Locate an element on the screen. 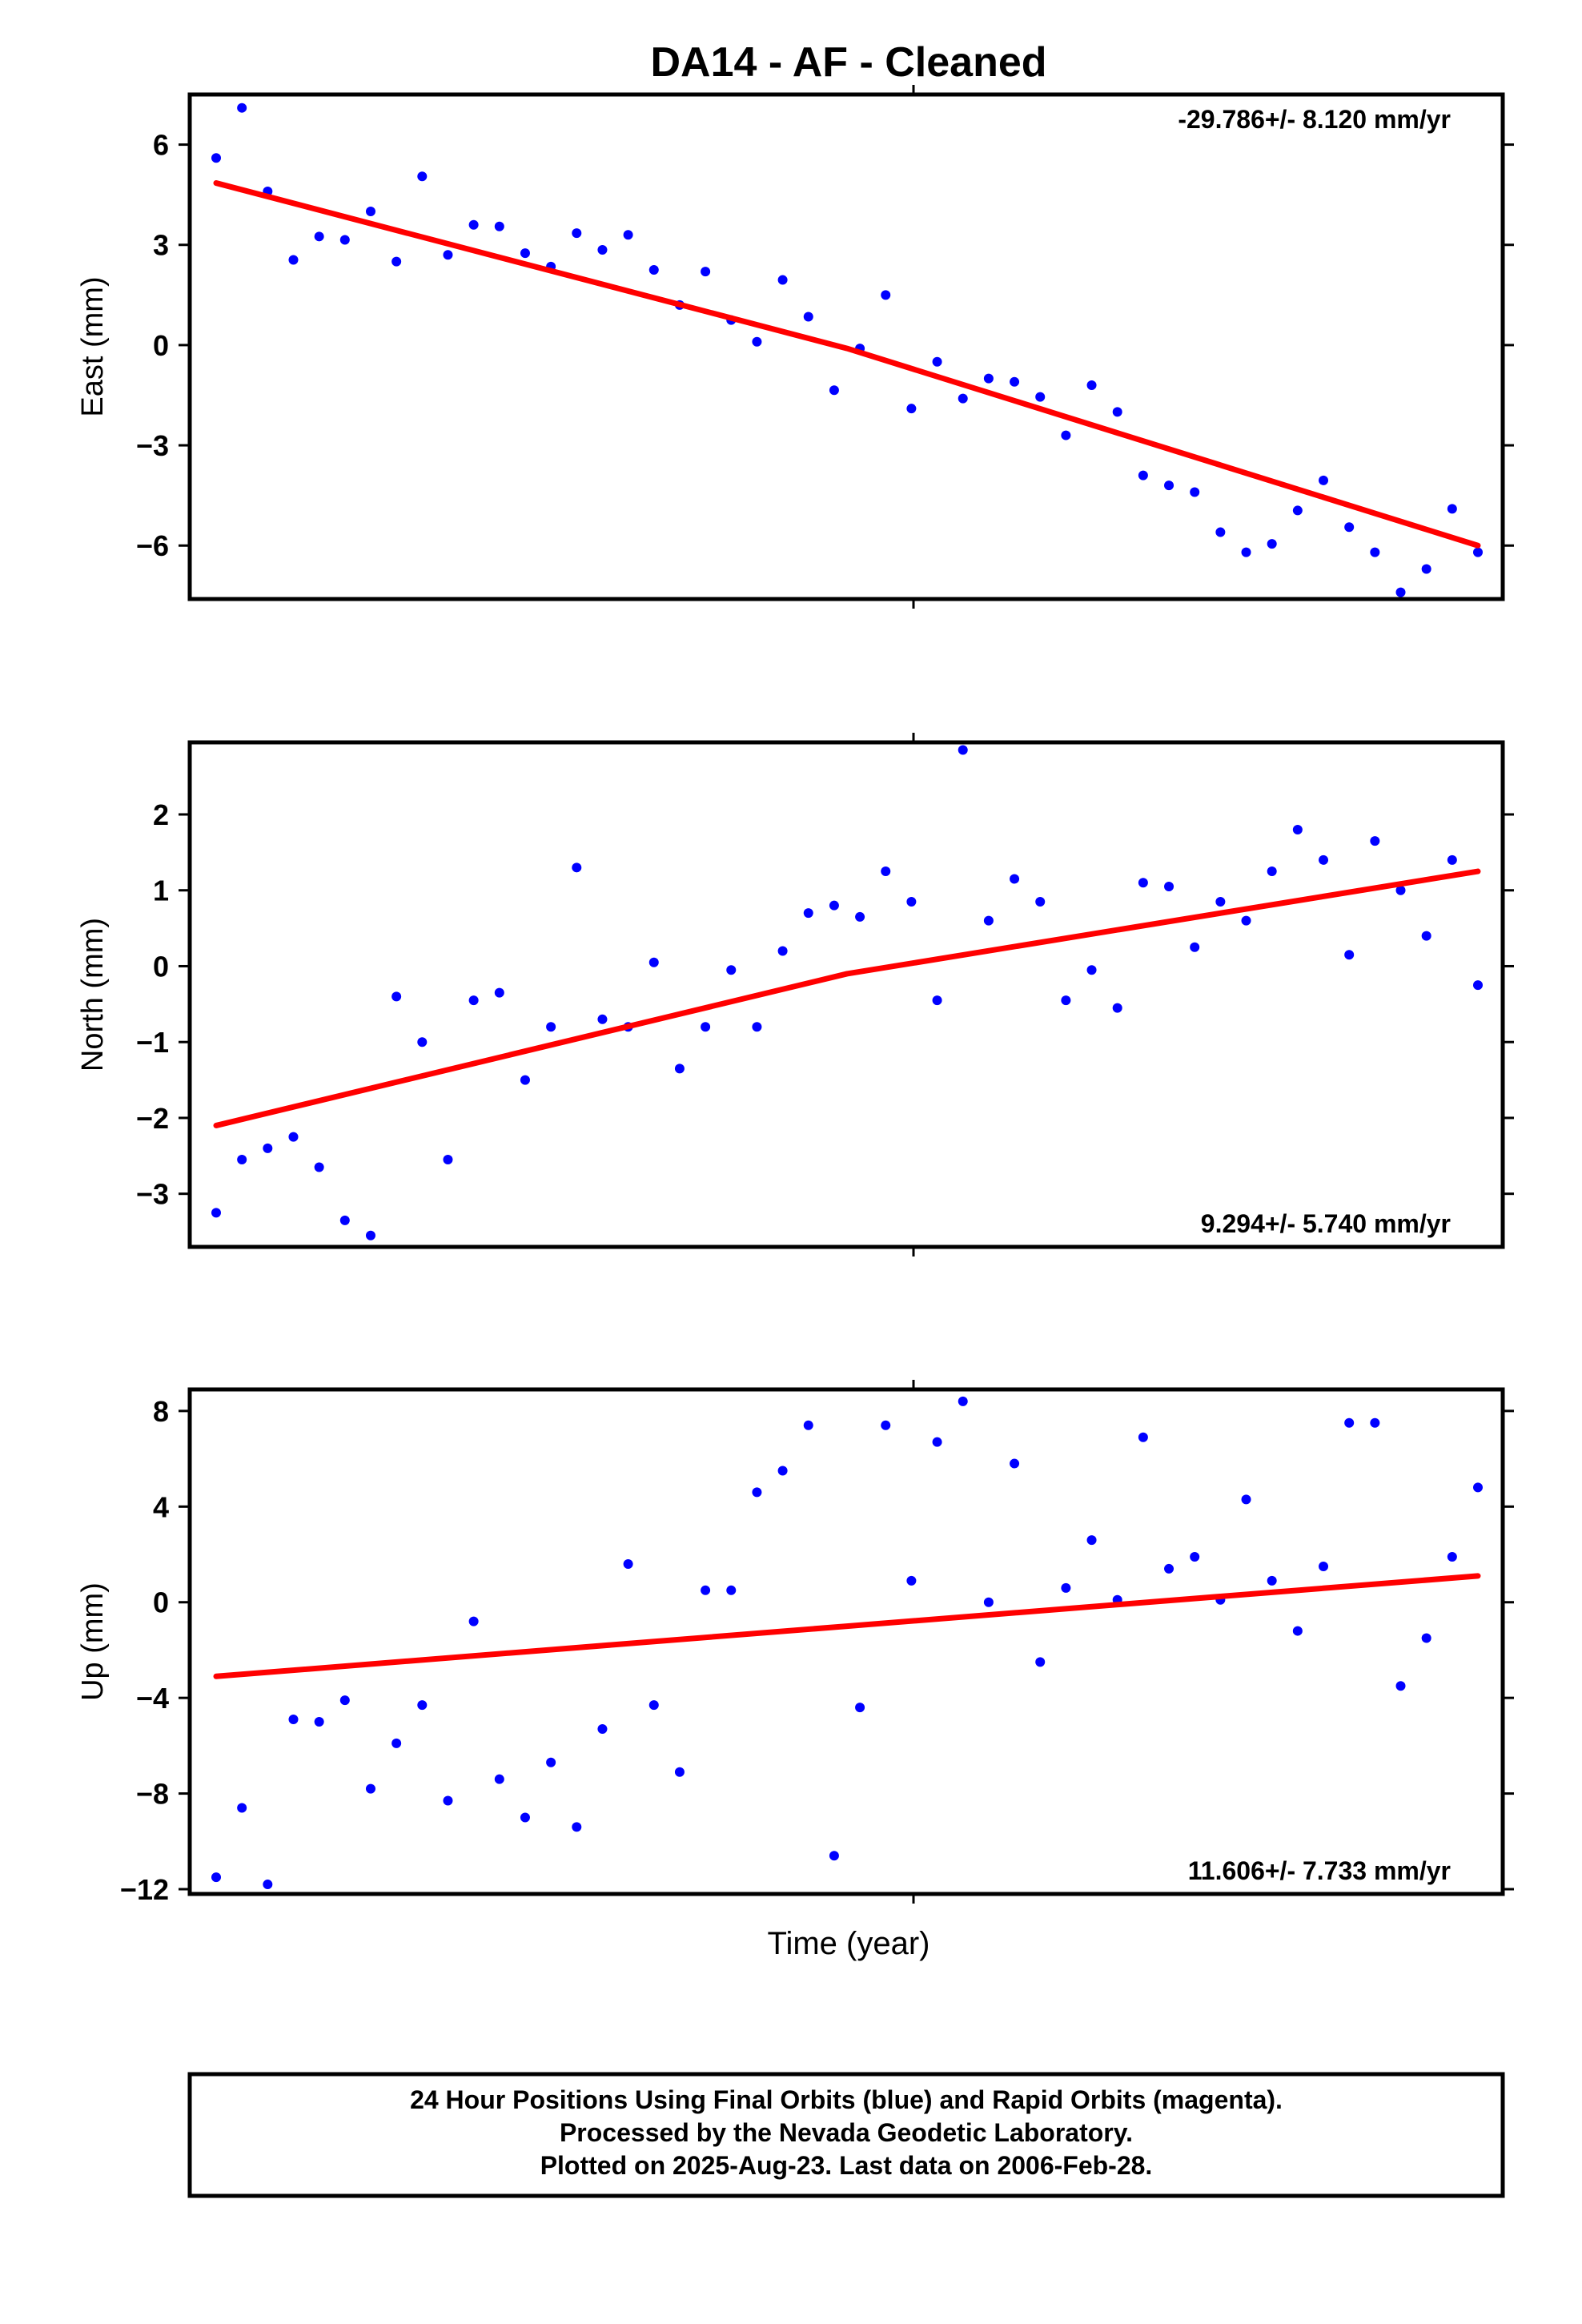  y-tick-label: −12 is located at coordinates (144, 1889).